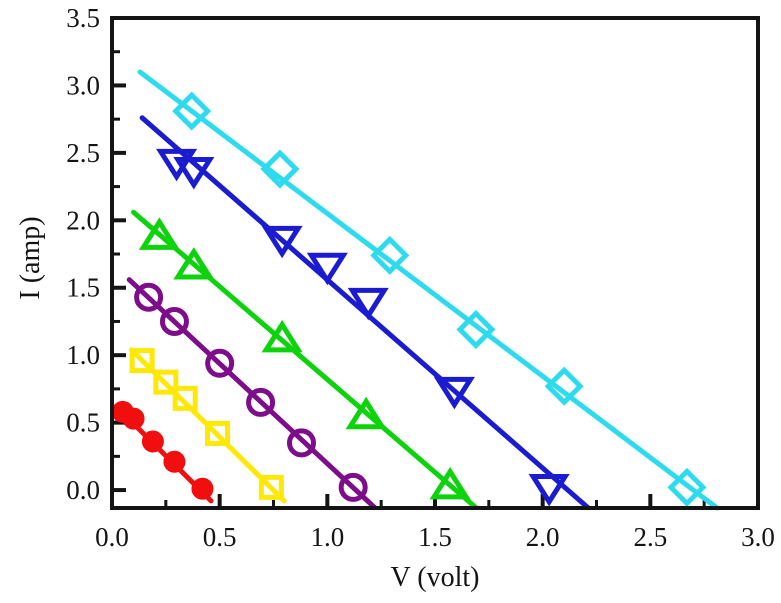 The width and height of the screenshot is (781, 603). What do you see at coordinates (435, 577) in the screenshot?
I see `x-axis-label: V (volt)` at bounding box center [435, 577].